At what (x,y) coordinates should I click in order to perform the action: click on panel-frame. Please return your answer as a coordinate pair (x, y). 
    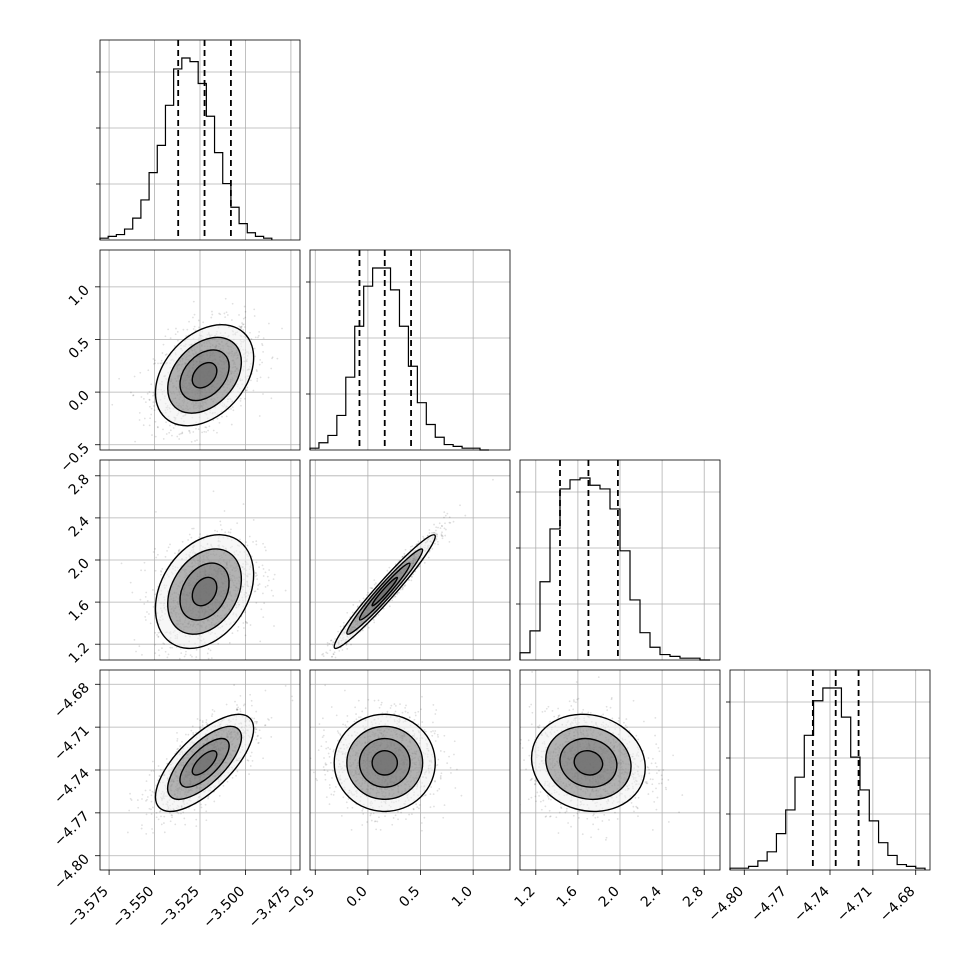
    Looking at the image, I should click on (620, 560).